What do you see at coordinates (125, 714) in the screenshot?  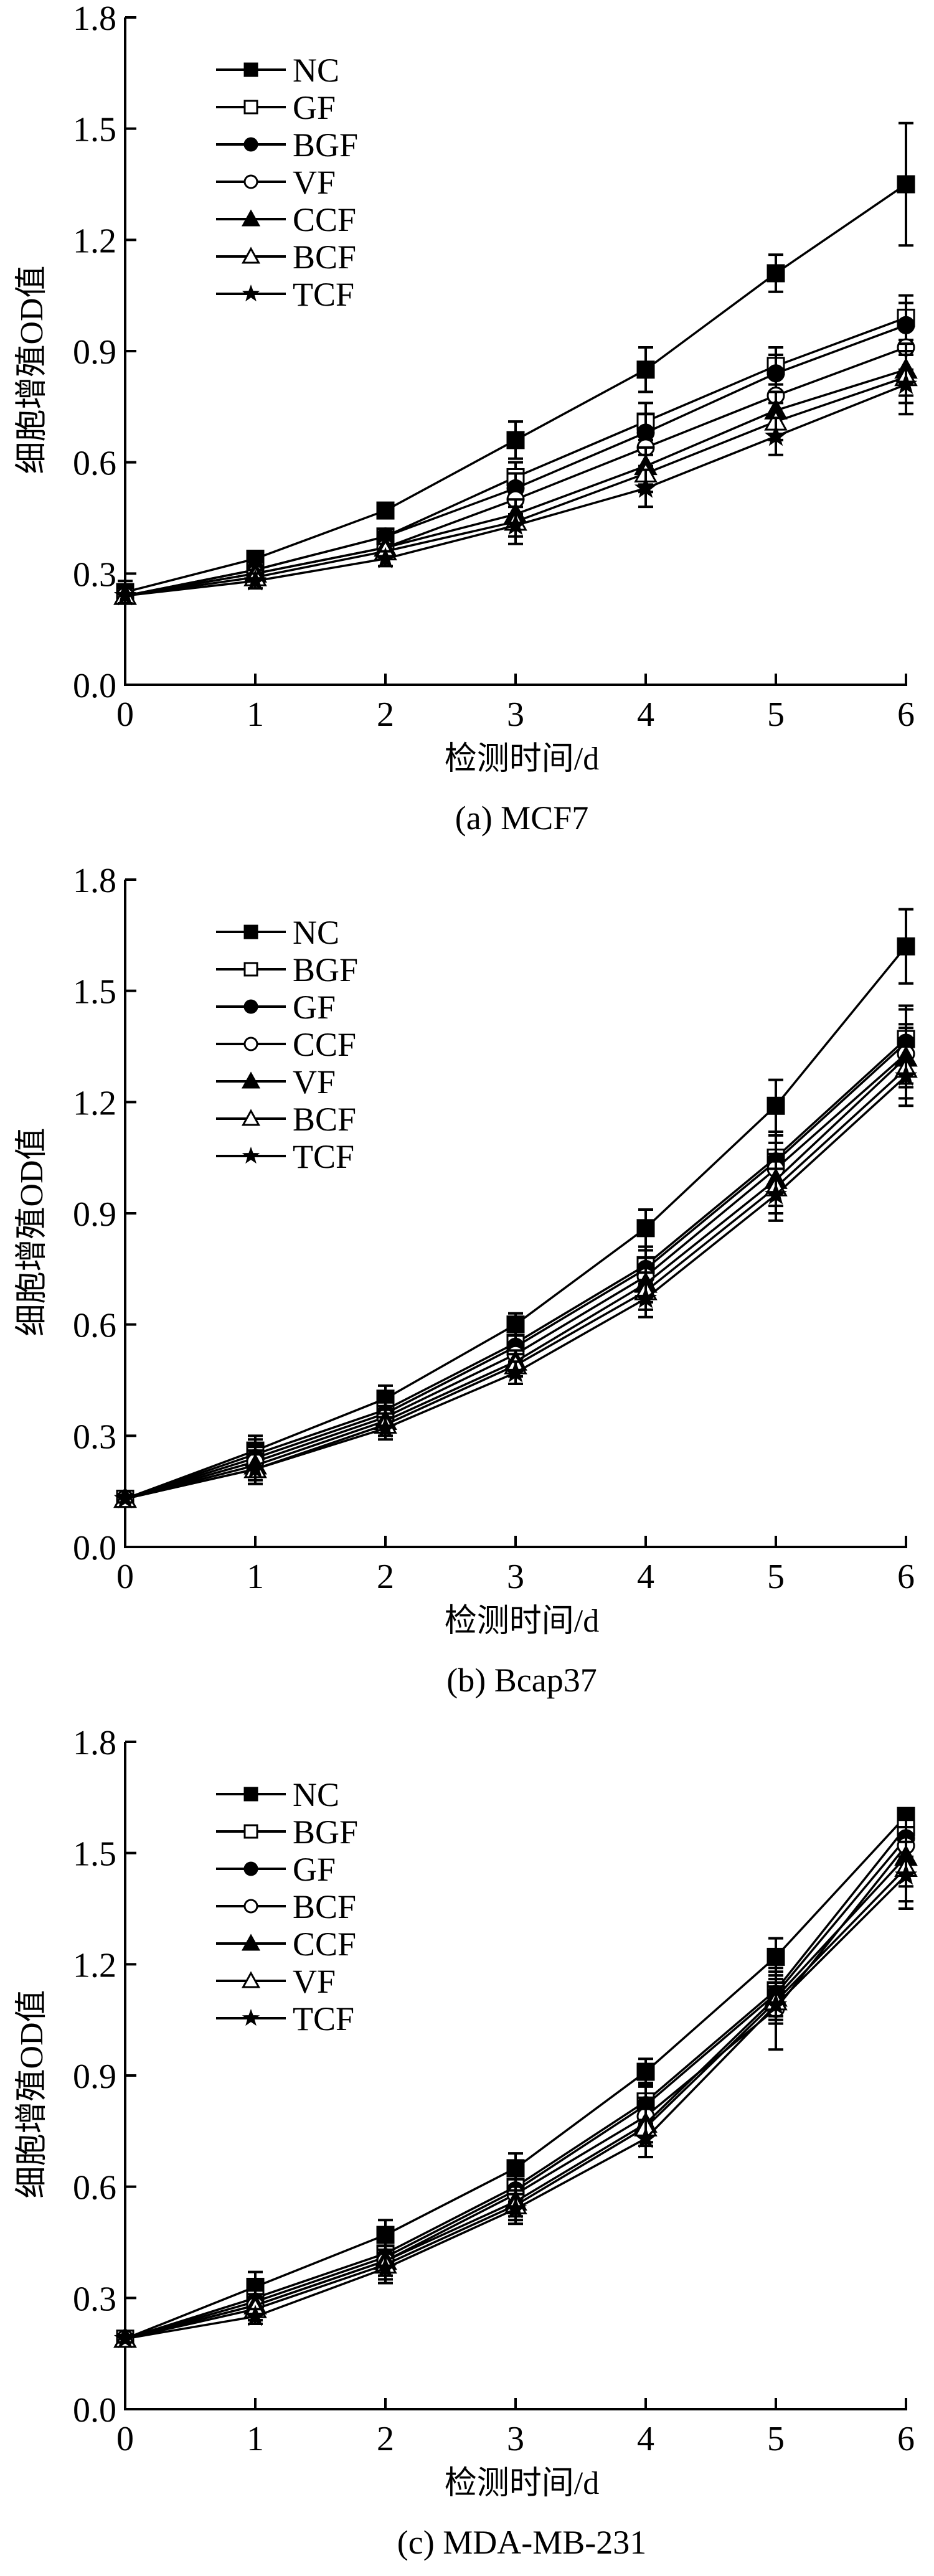 I see `x-tick-label: 0` at bounding box center [125, 714].